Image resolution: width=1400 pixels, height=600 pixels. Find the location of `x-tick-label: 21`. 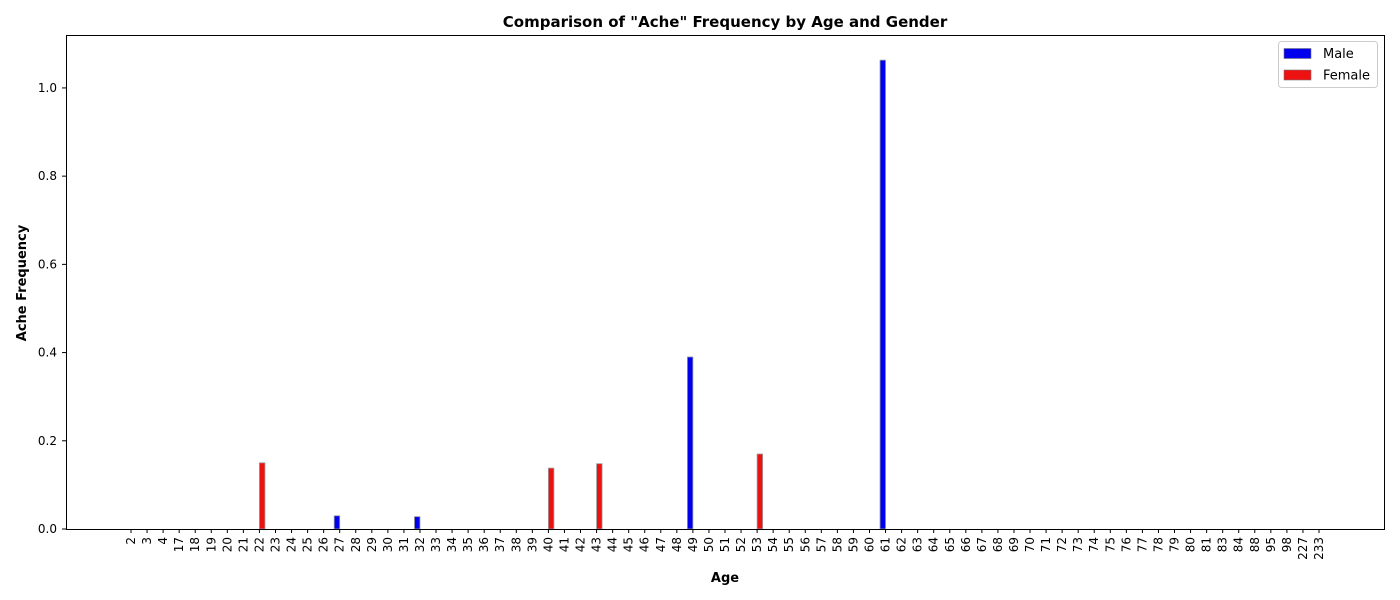

x-tick-label: 21 is located at coordinates (243, 544).